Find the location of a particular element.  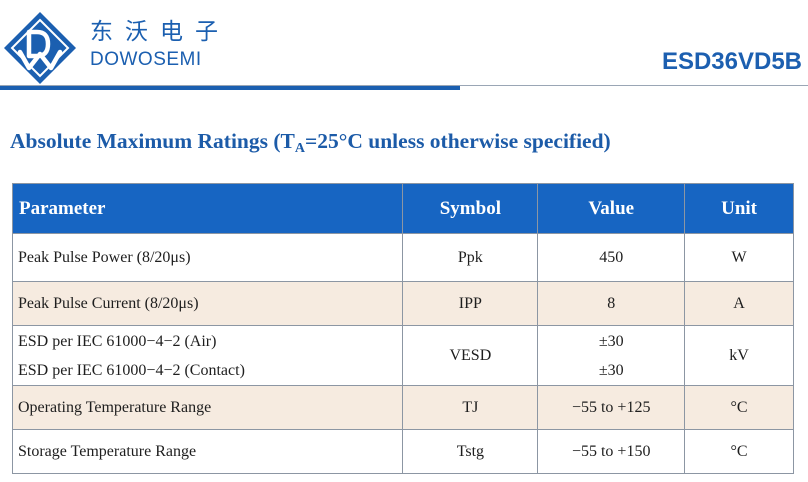

cell-parameter: Peak Pulse Power (8/20μs) is located at coordinates (207, 257).